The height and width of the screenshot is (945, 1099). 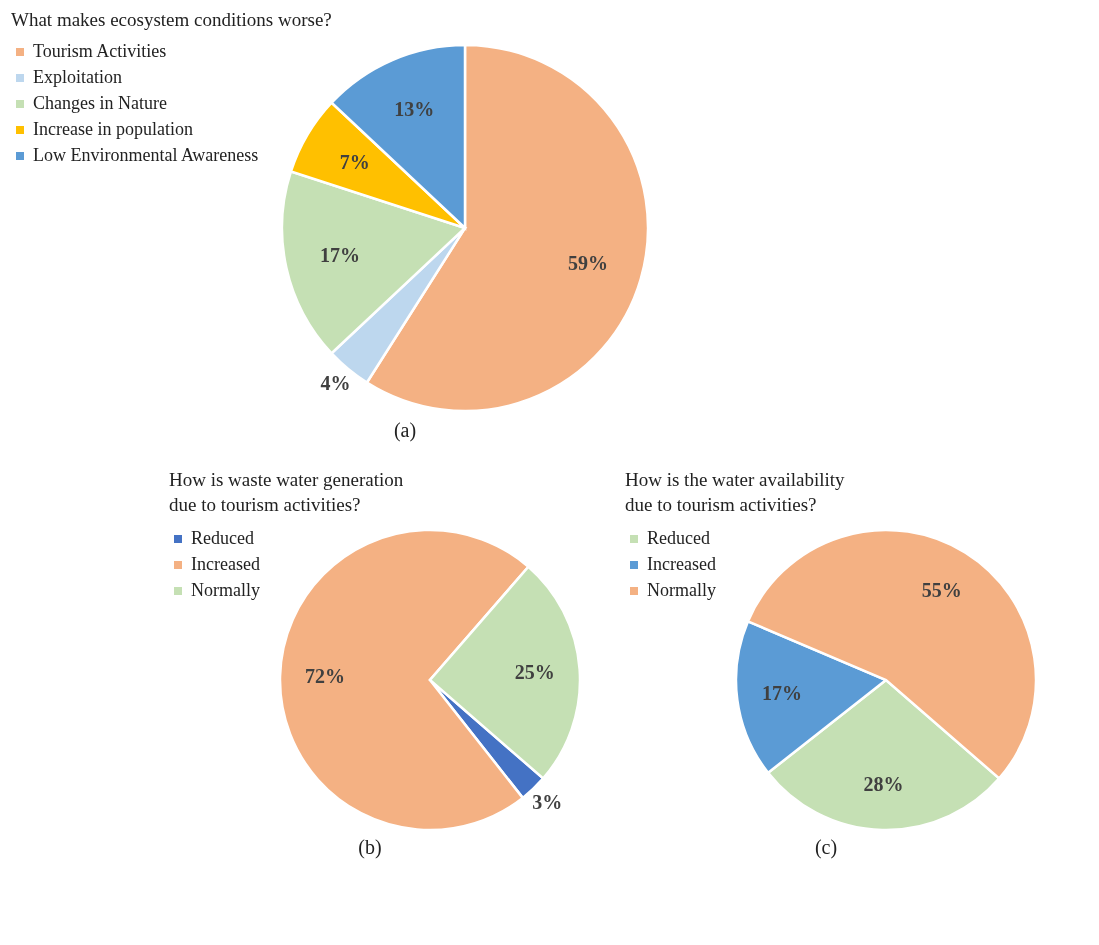 What do you see at coordinates (735, 492) in the screenshot?
I see `chart-title: How is the water availability due to tourism activities?` at bounding box center [735, 492].